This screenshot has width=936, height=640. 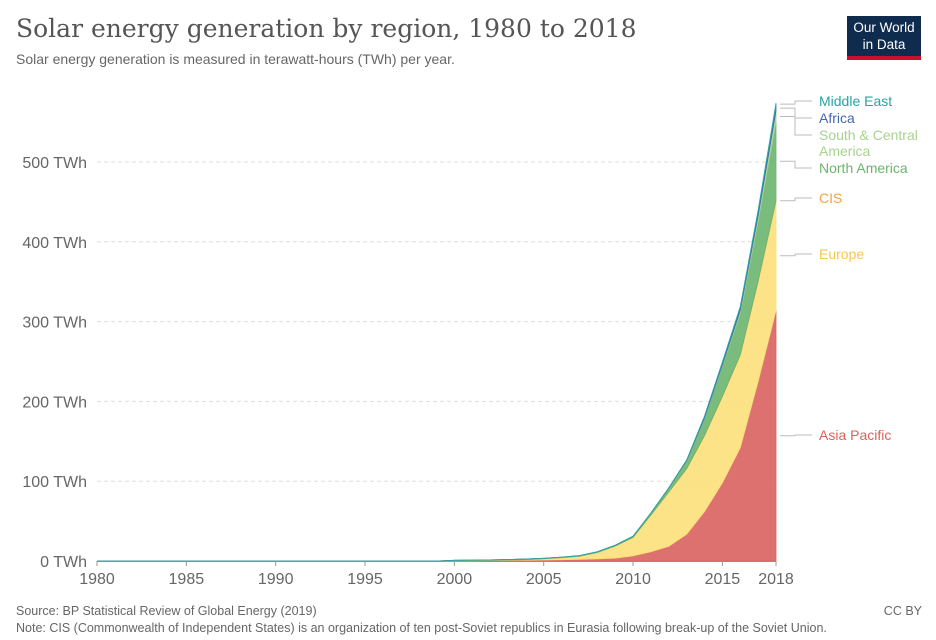 I want to click on x-tick-label: 2015, so click(x=723, y=579).